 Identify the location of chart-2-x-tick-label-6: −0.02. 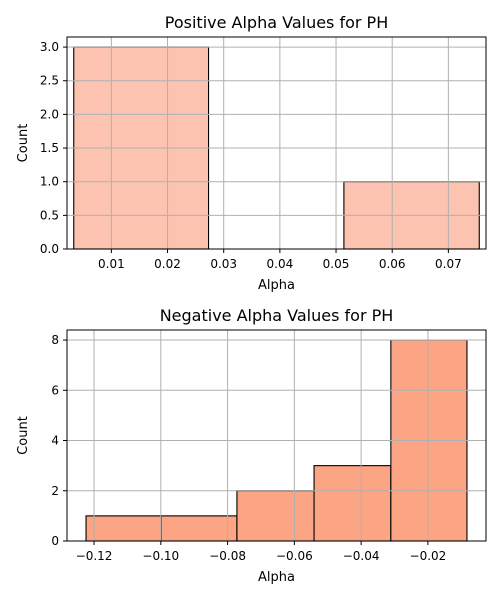
(428, 556).